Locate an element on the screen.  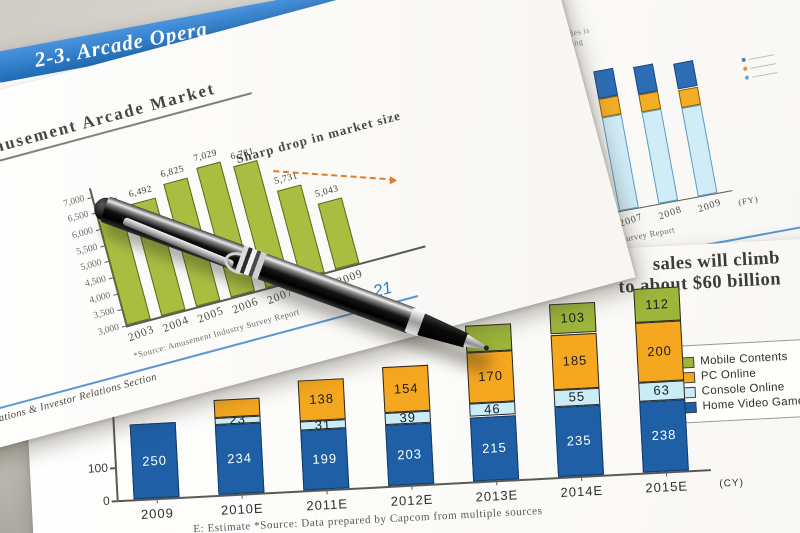
segment-value-label: 185 is located at coordinates (575, 360).